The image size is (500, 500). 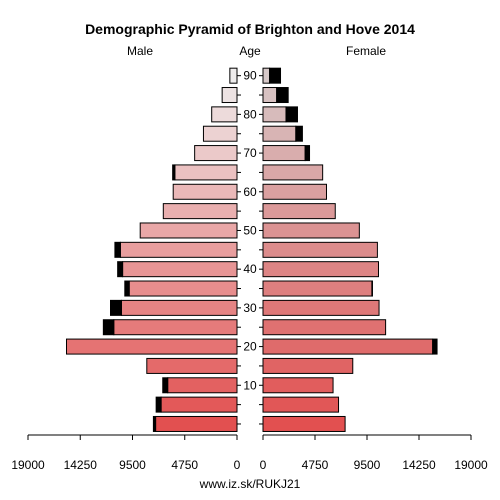 What do you see at coordinates (315, 465) in the screenshot?
I see `female-x-tick-label: 4750` at bounding box center [315, 465].